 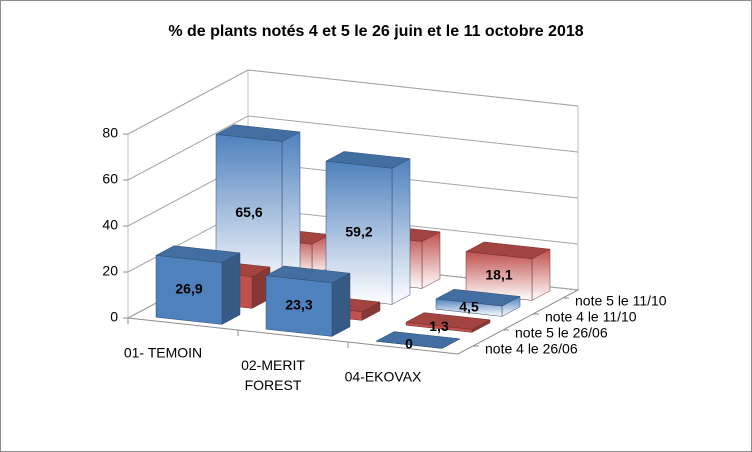 What do you see at coordinates (110, 271) in the screenshot?
I see `y-tick-label: 20` at bounding box center [110, 271].